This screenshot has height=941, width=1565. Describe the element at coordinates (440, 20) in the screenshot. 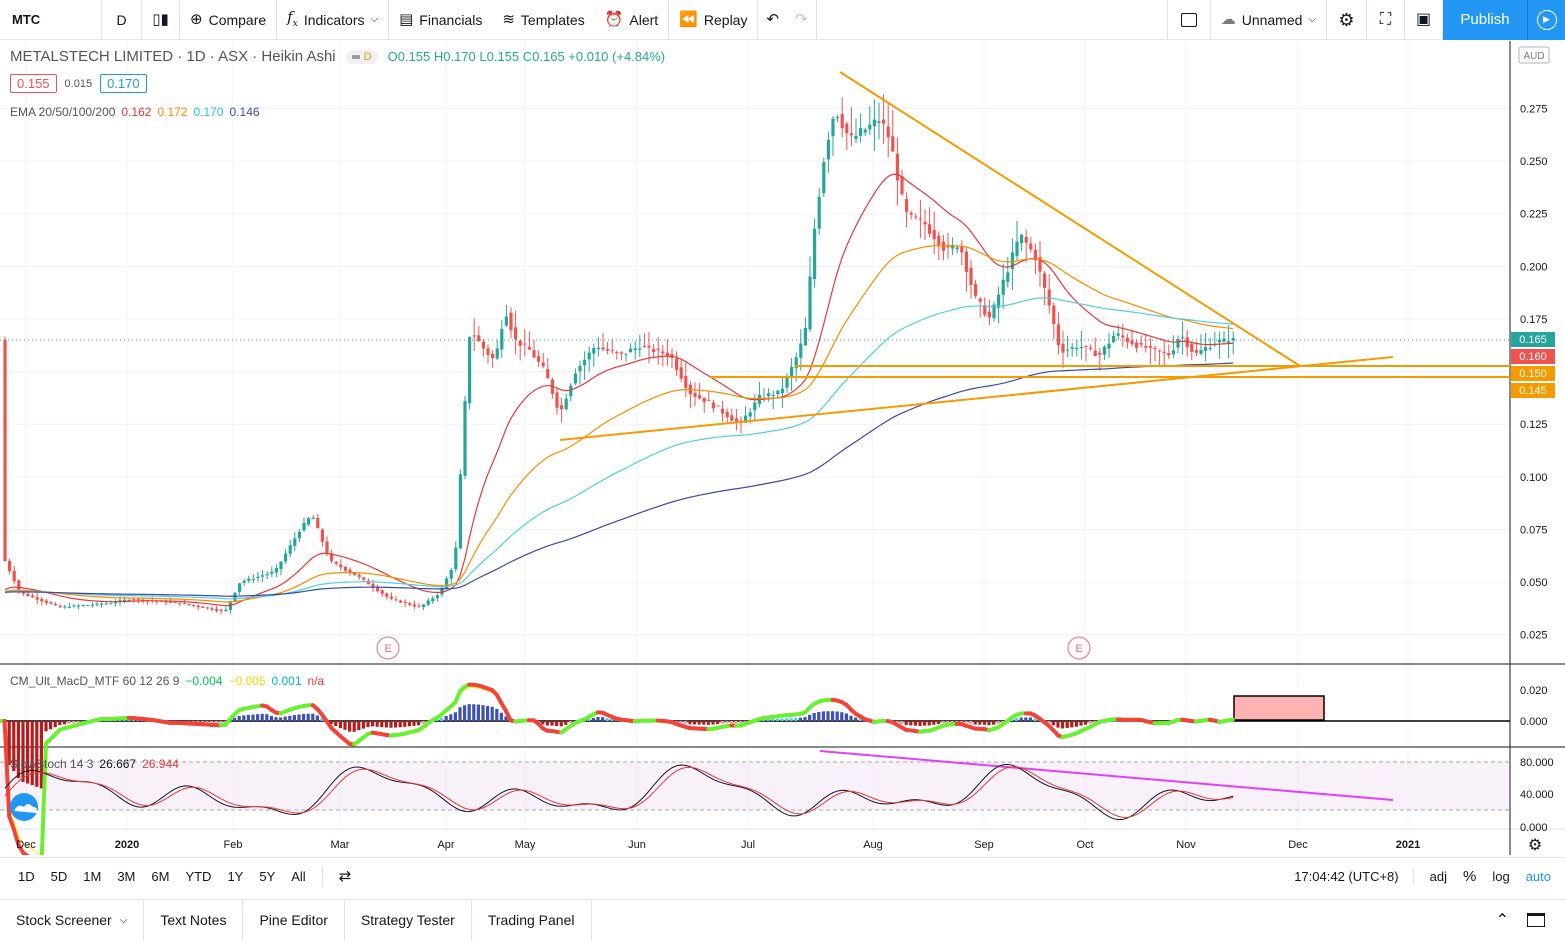

I see `financials-button: ▤ Financials` at that location.